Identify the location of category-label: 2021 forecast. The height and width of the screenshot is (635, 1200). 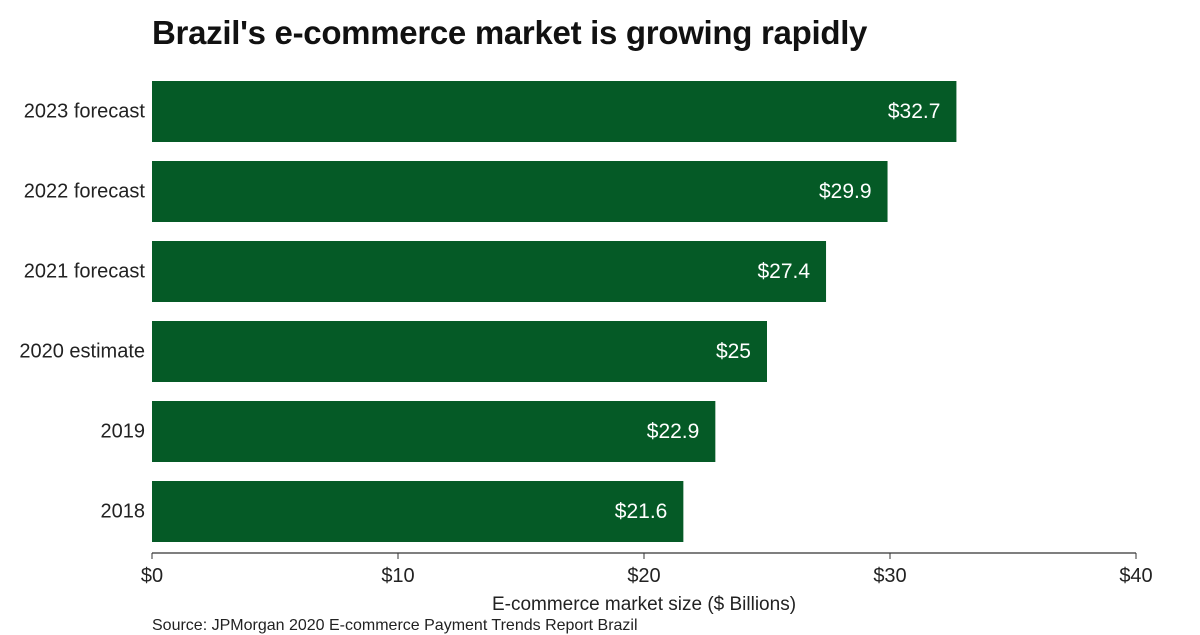
(85, 272).